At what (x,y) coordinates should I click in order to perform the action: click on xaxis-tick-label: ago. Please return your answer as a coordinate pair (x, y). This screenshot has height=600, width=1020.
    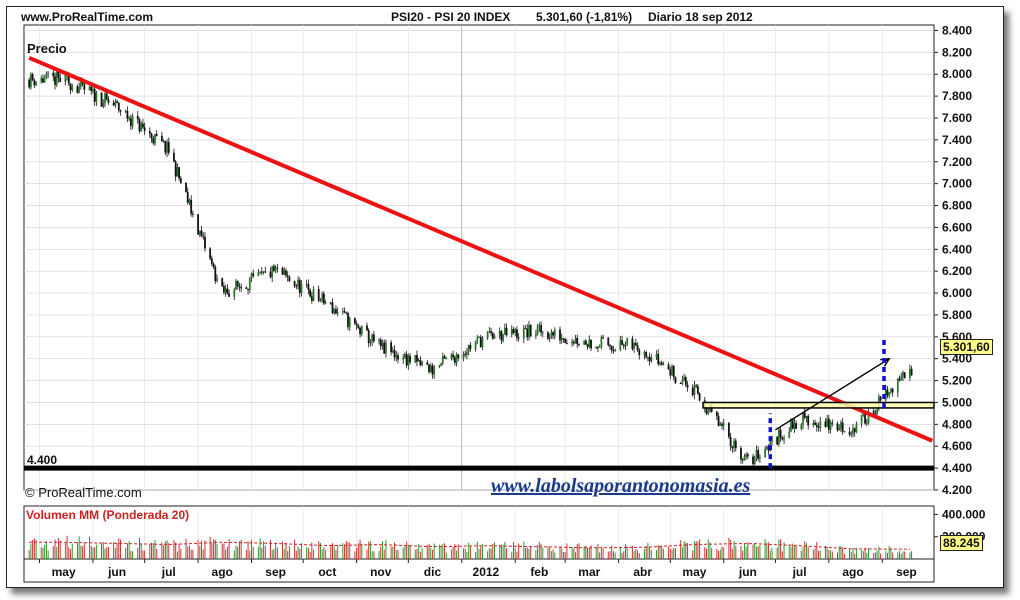
    Looking at the image, I should click on (222, 572).